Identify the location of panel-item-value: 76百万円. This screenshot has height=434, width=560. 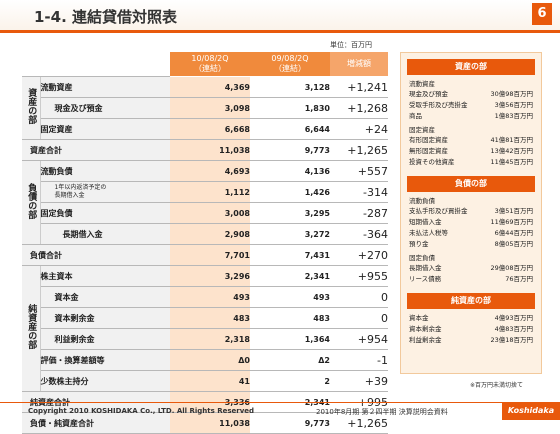
(519, 279).